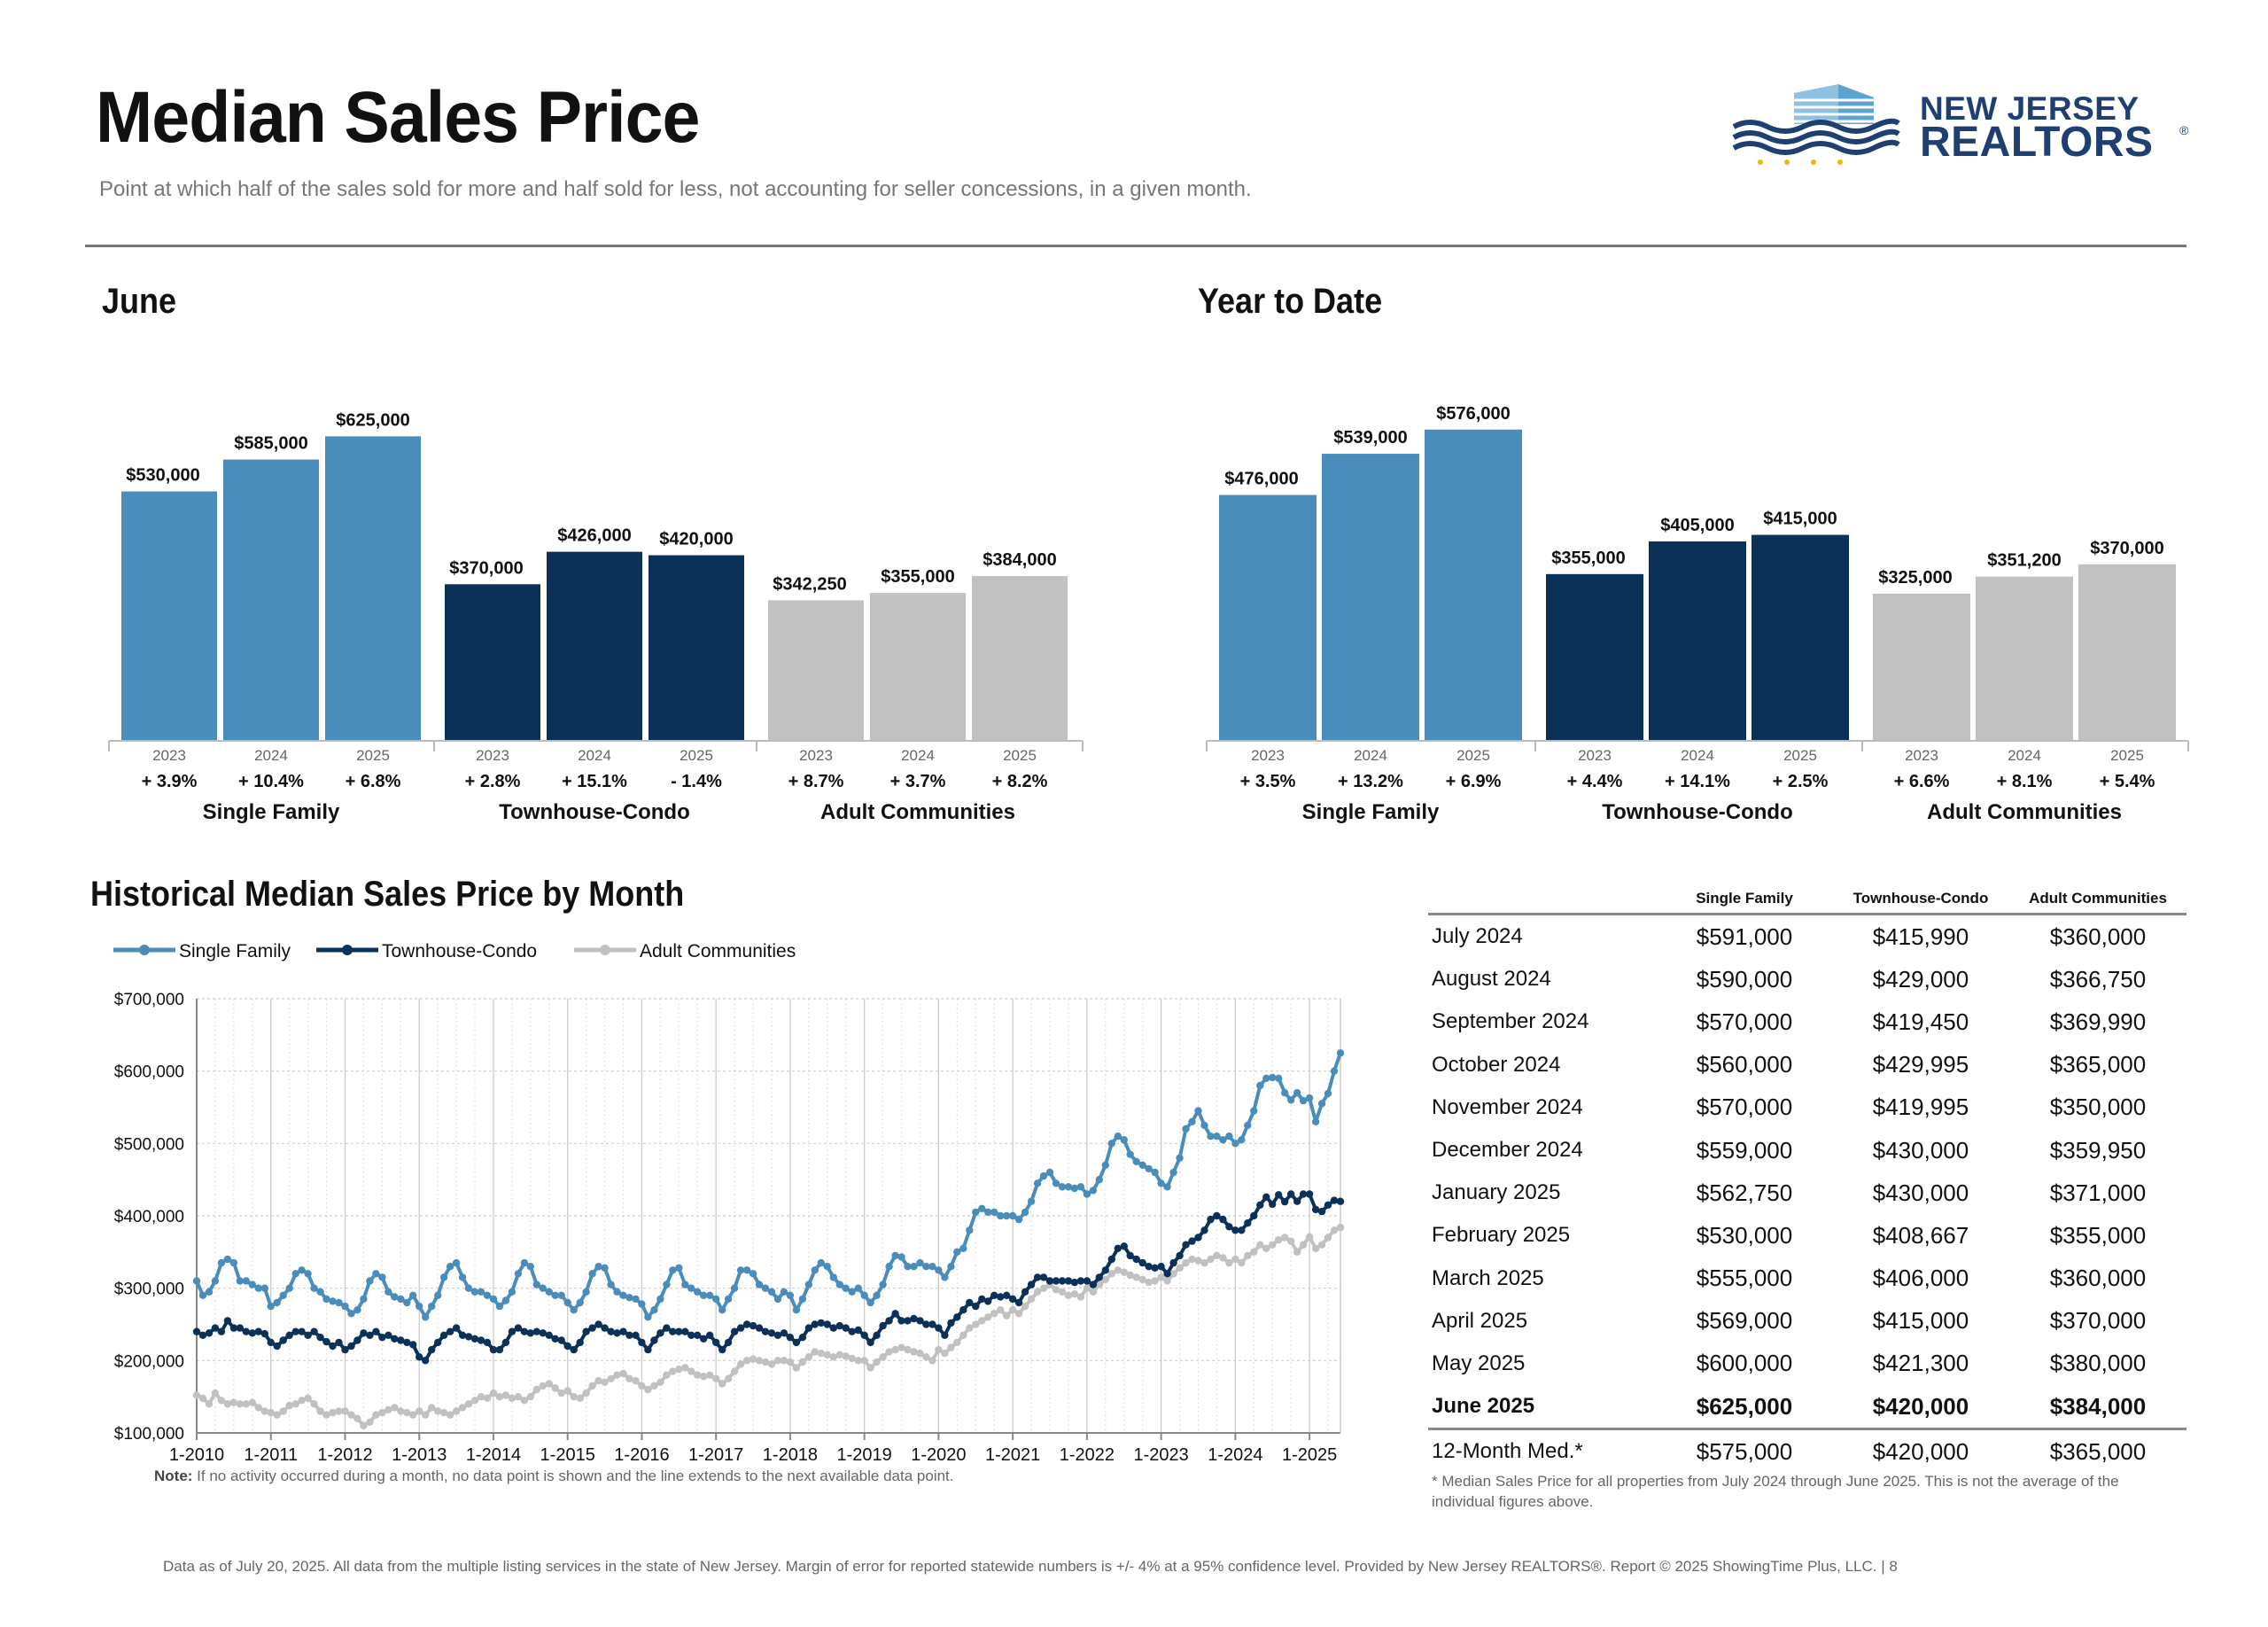  What do you see at coordinates (139, 301) in the screenshot?
I see `june-section-title: June` at bounding box center [139, 301].